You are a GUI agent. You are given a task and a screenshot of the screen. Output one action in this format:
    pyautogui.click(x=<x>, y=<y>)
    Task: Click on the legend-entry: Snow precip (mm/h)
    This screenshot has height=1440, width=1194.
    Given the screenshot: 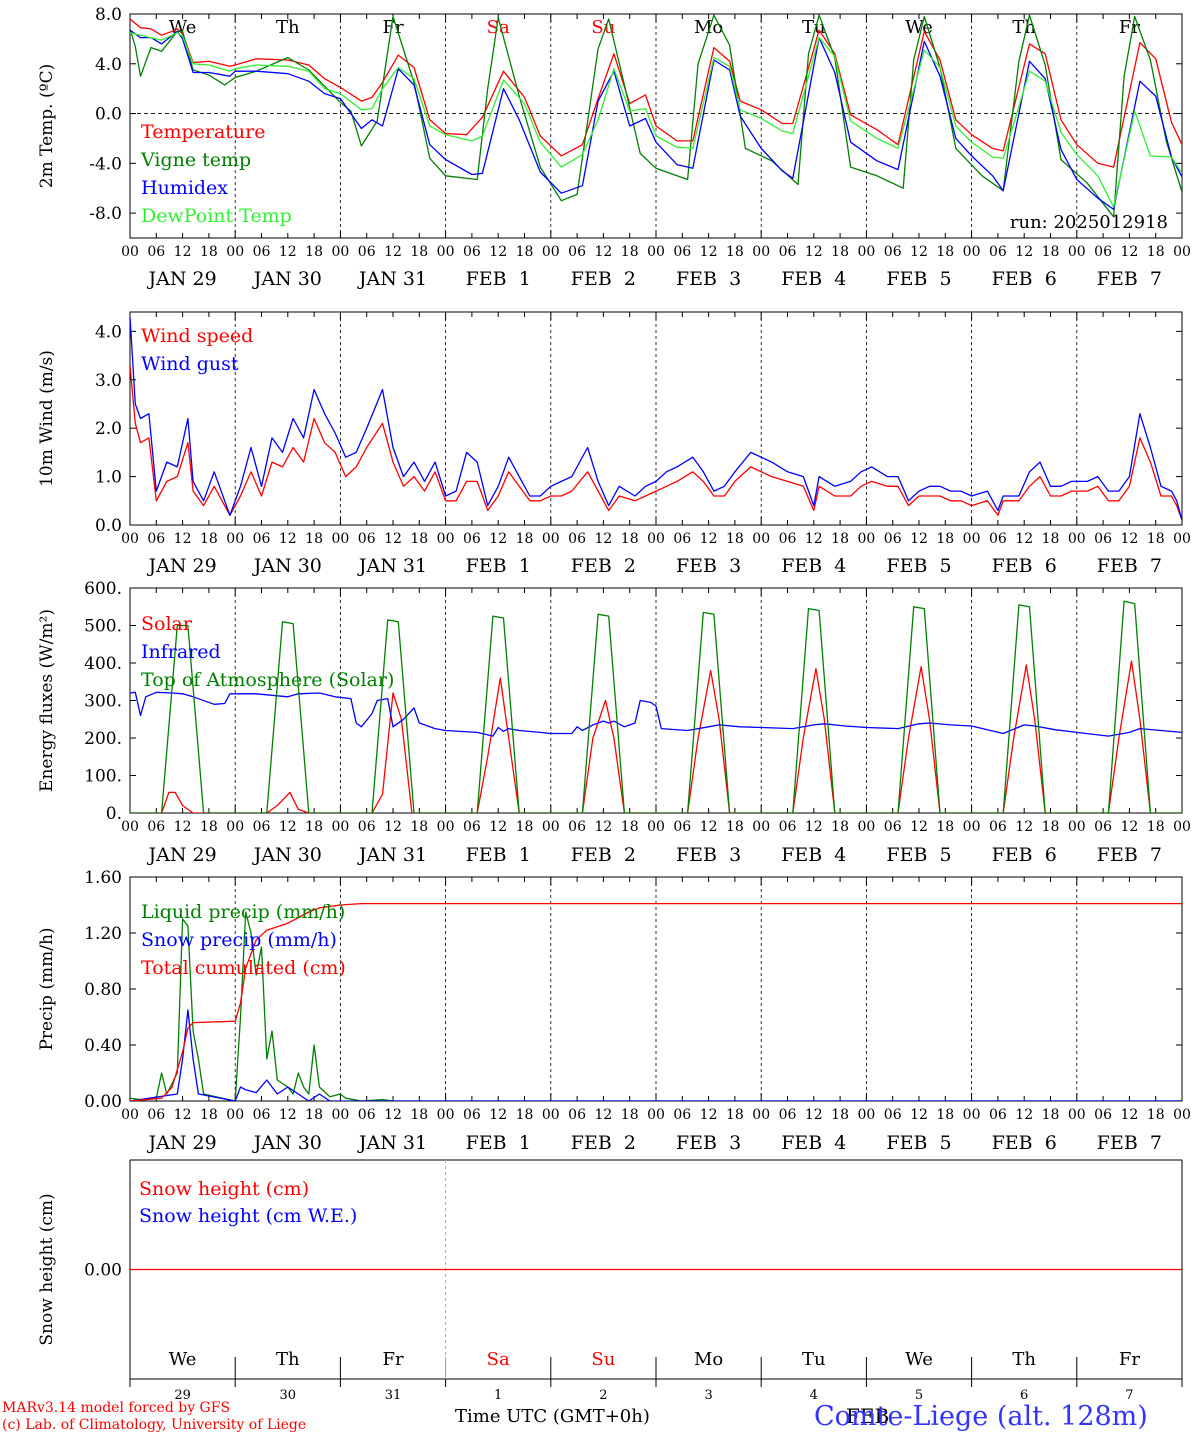 What is the action you would take?
    pyautogui.click(x=239, y=940)
    